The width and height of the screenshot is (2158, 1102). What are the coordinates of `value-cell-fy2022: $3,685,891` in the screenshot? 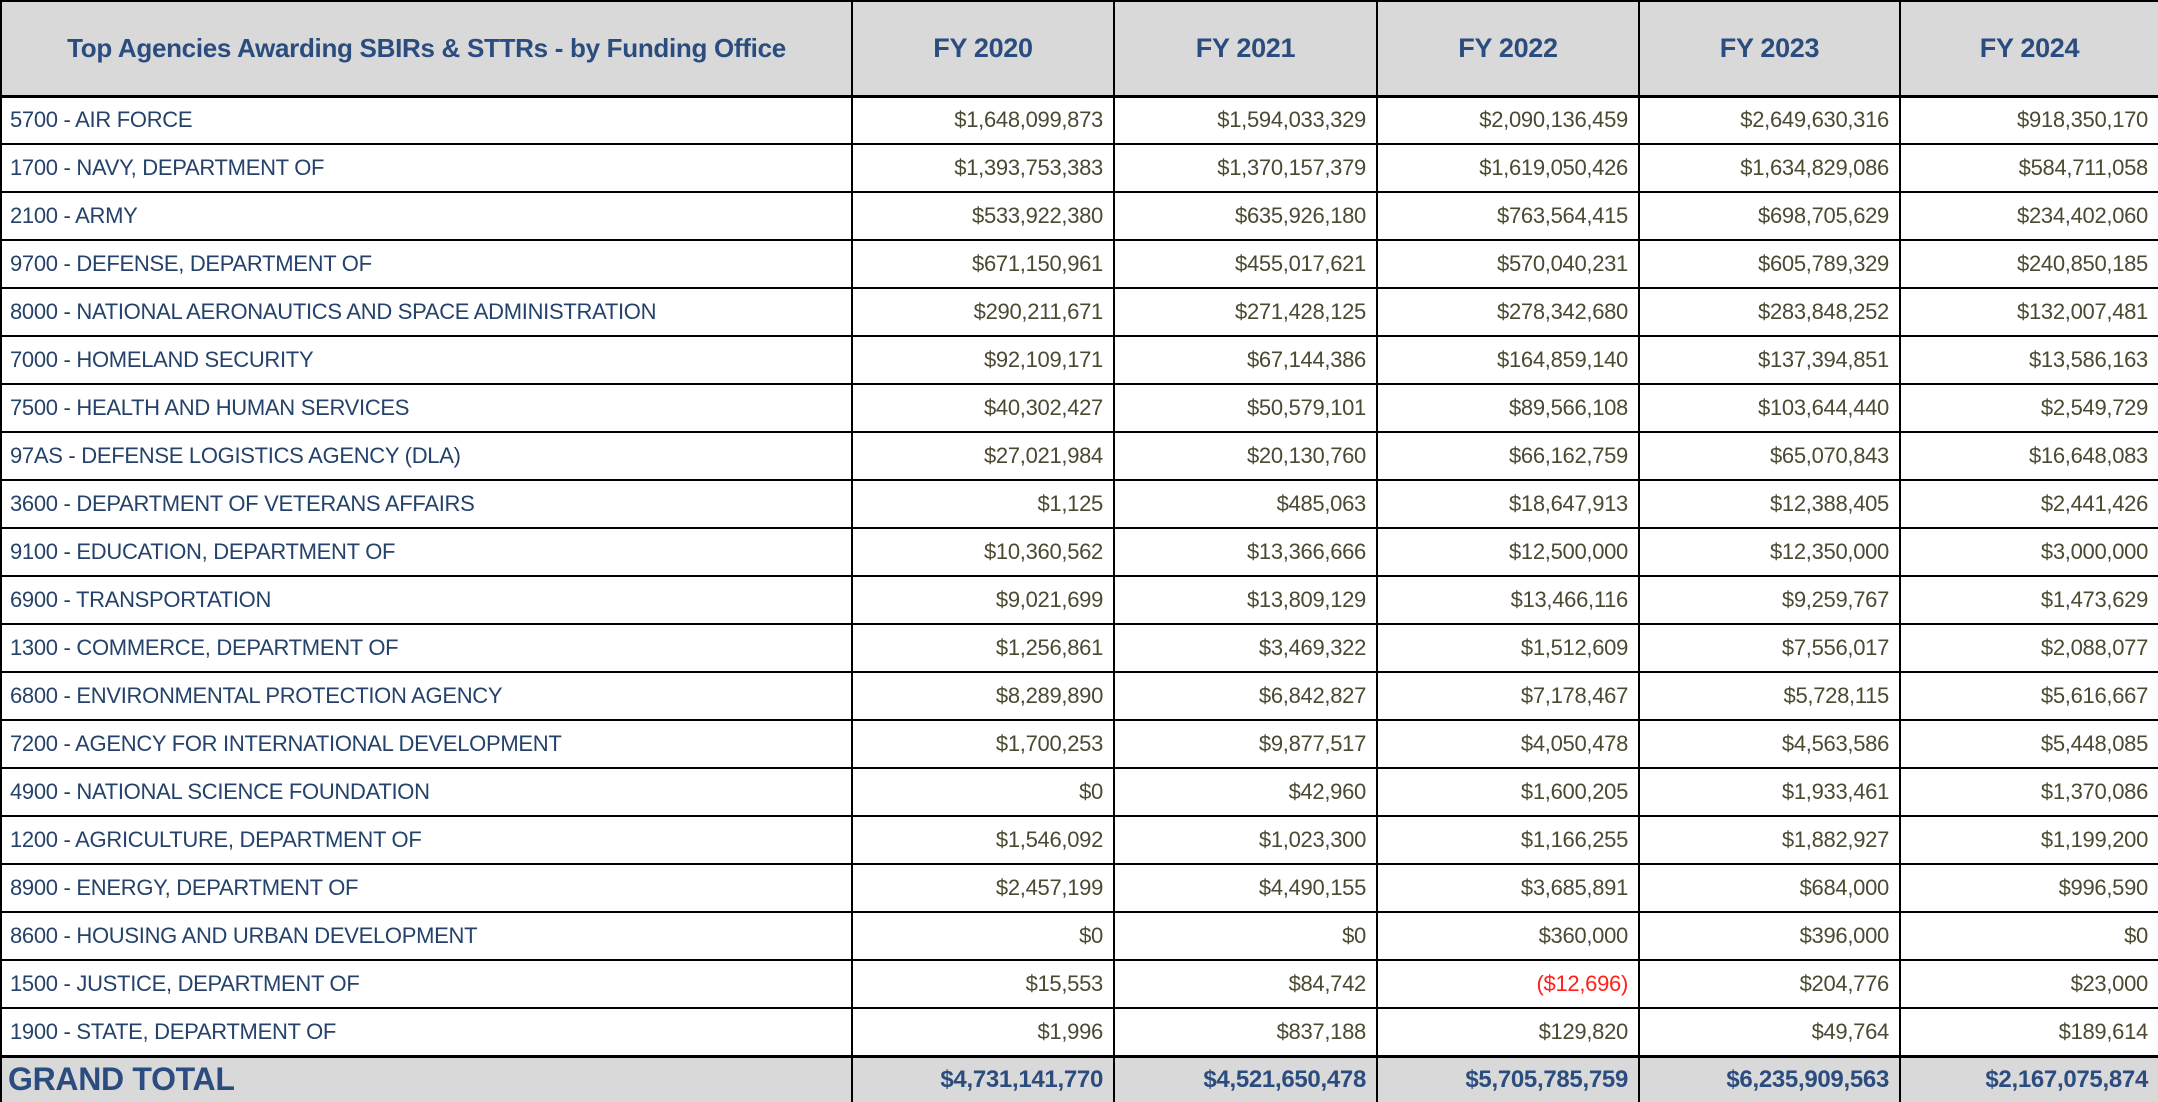 It's located at (1508, 888).